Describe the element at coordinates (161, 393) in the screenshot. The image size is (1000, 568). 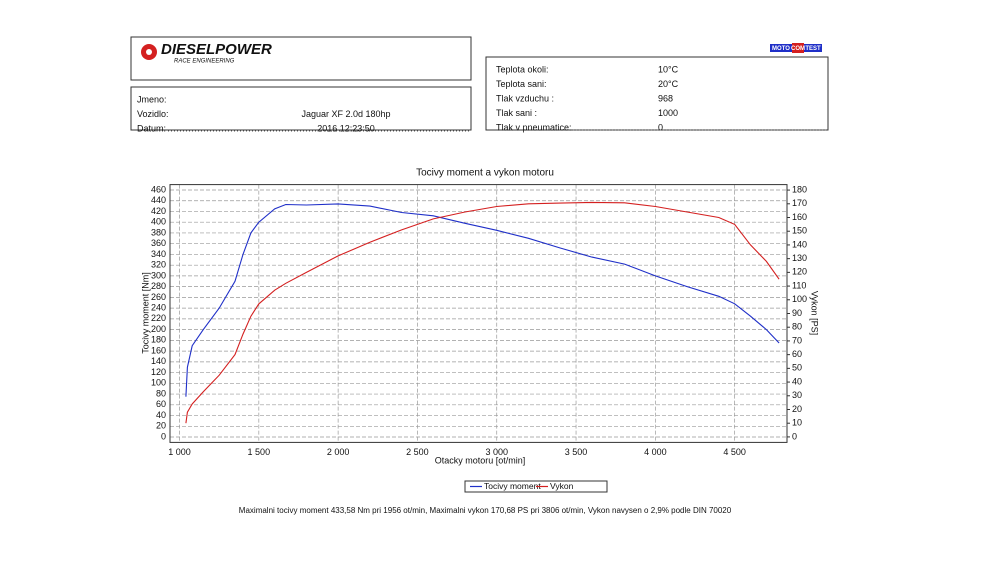
I see `y-tick-label: 80` at that location.